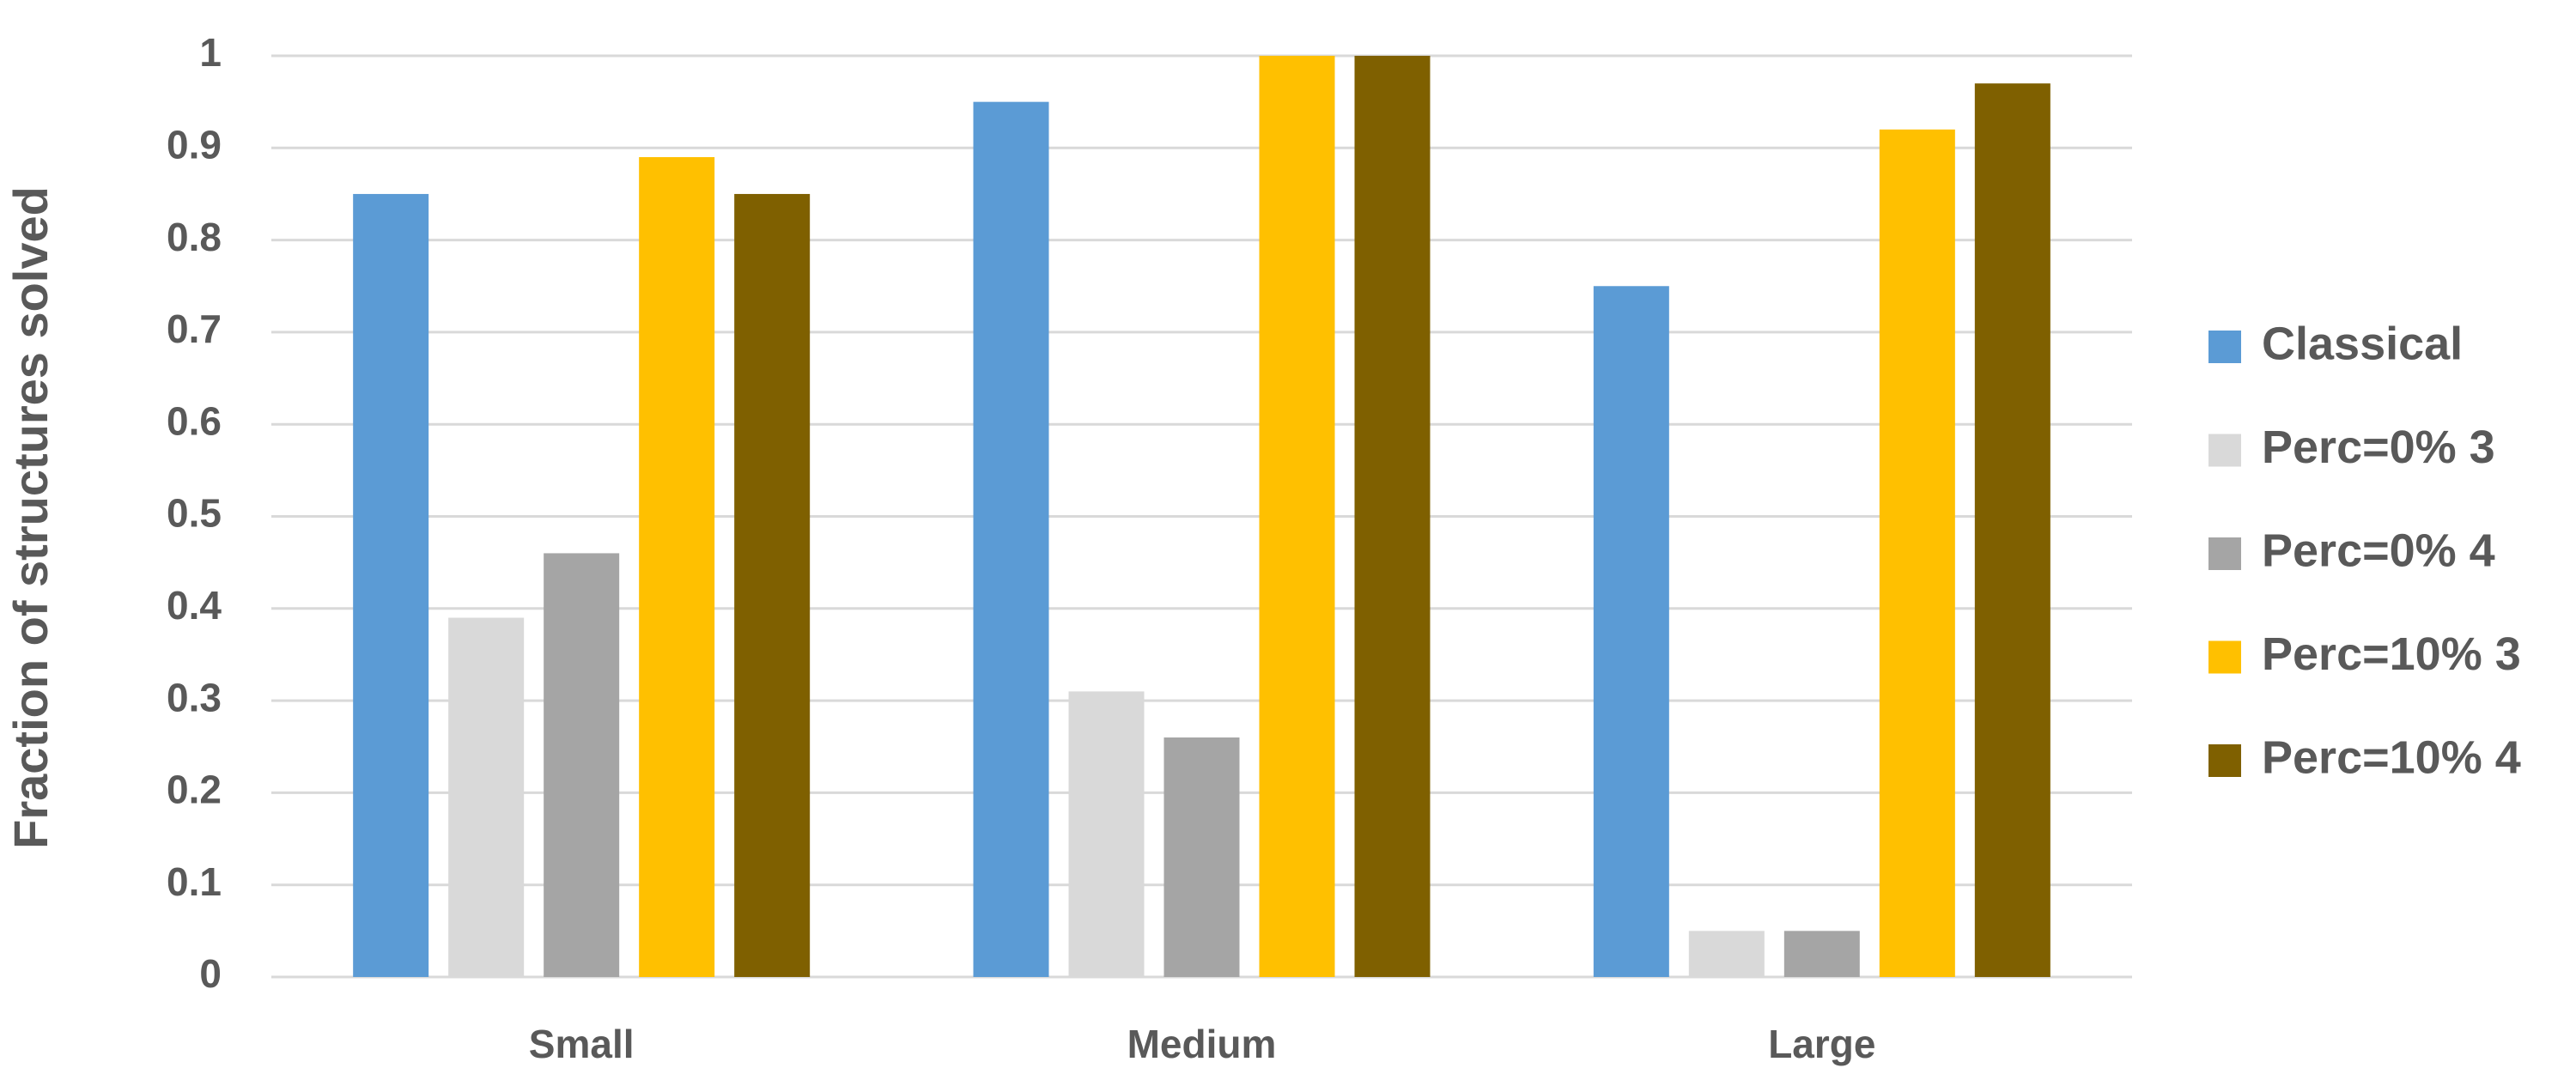 The image size is (2576, 1074). What do you see at coordinates (194, 697) in the screenshot?
I see `y-tick-label: 0.3` at bounding box center [194, 697].